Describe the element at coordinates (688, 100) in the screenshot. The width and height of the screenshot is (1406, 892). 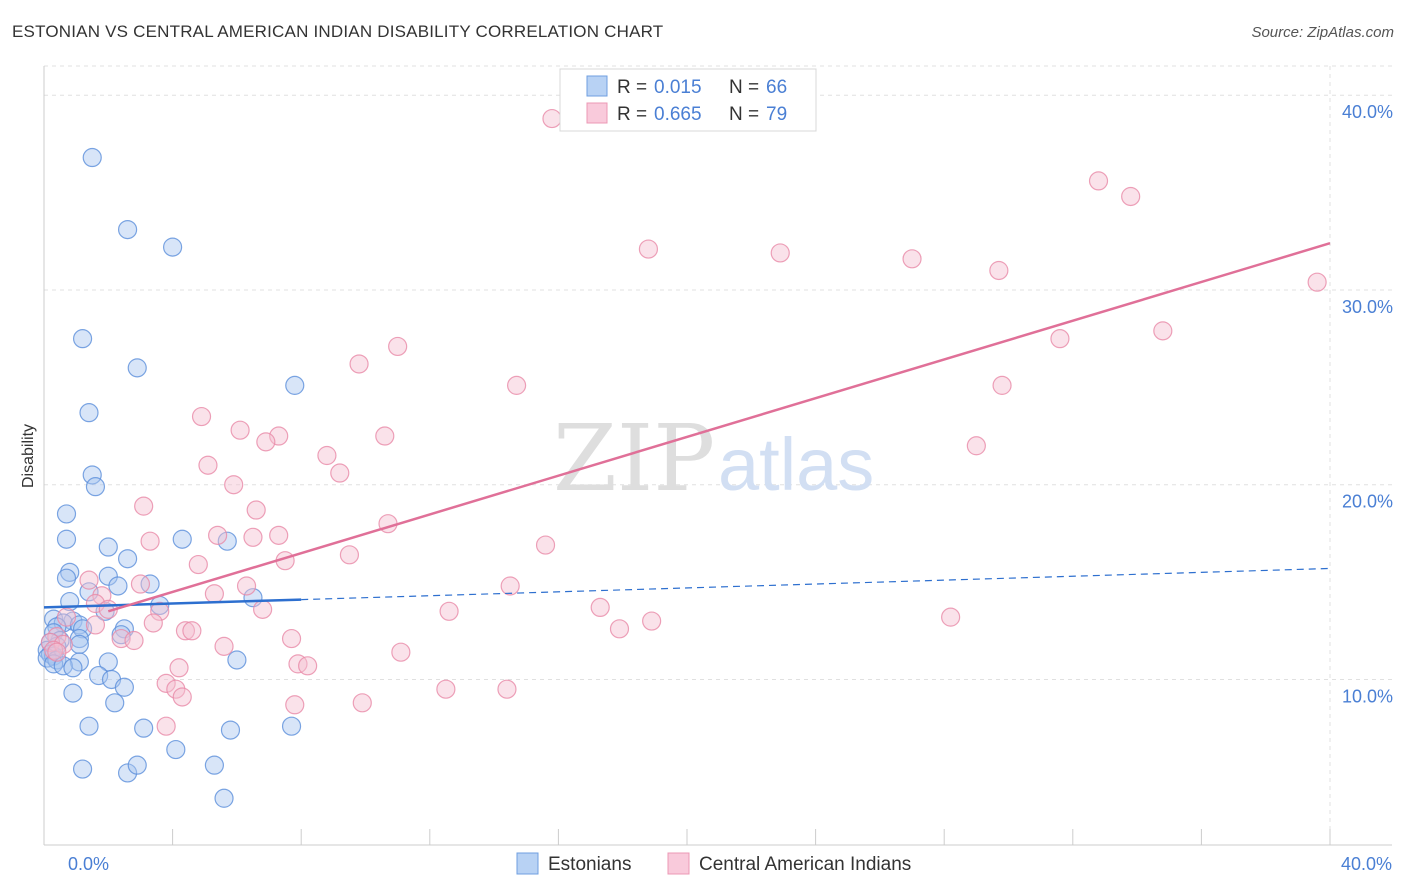
I see `correlation-legend: R = 0.015 N = 66 R = 0.665 N = 79` at that location.